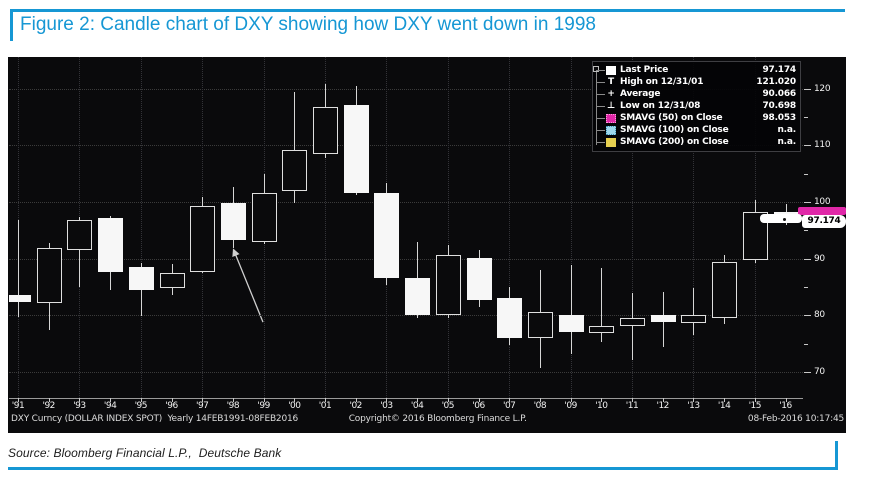 This screenshot has height=489, width=869. I want to click on last-price-tag: 97.174, so click(824, 222).